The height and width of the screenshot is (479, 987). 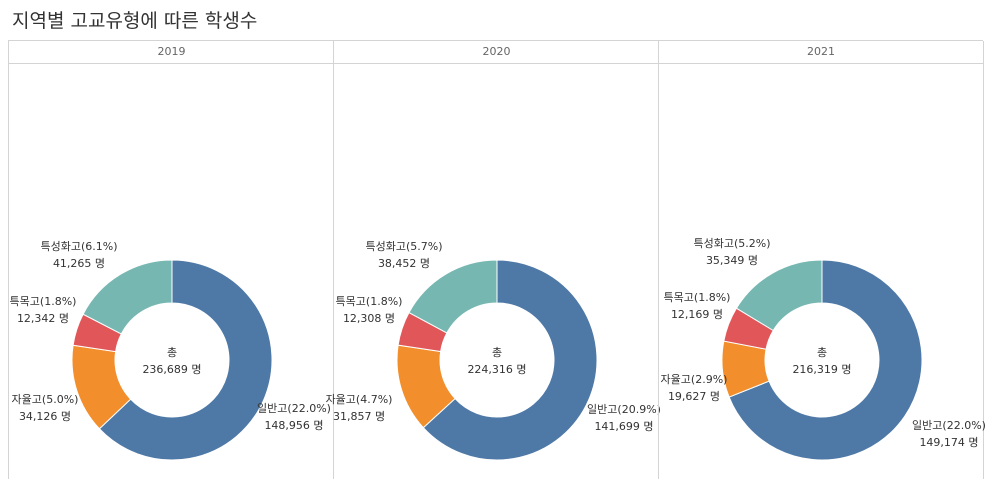 I want to click on slice-label-pct: 특성화고(5.2%), so click(x=731, y=243).